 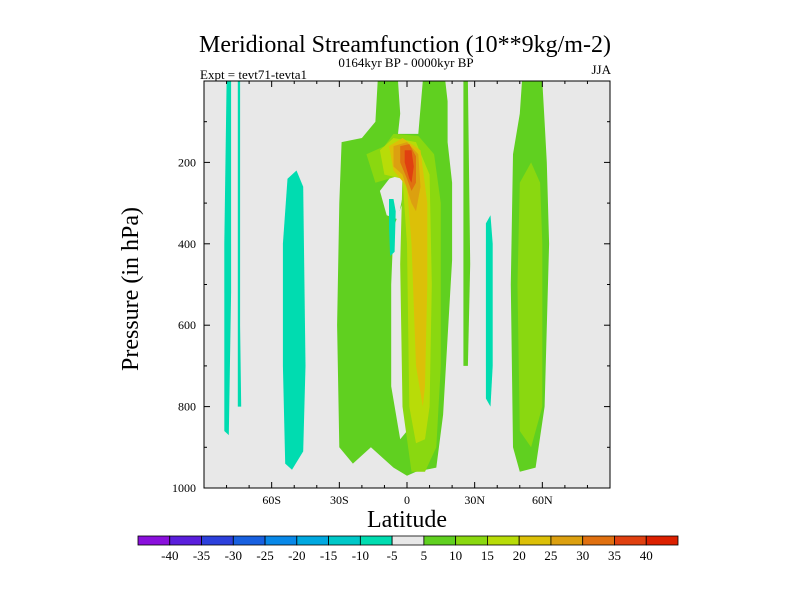 I want to click on colorbar-label: -15, so click(x=328, y=555).